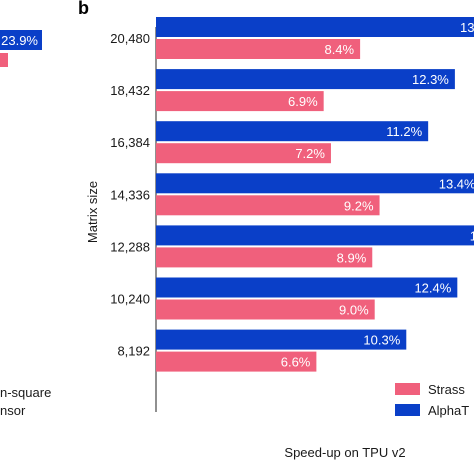  What do you see at coordinates (407, 410) in the screenshot?
I see `legend-swatch-alphatensor` at bounding box center [407, 410].